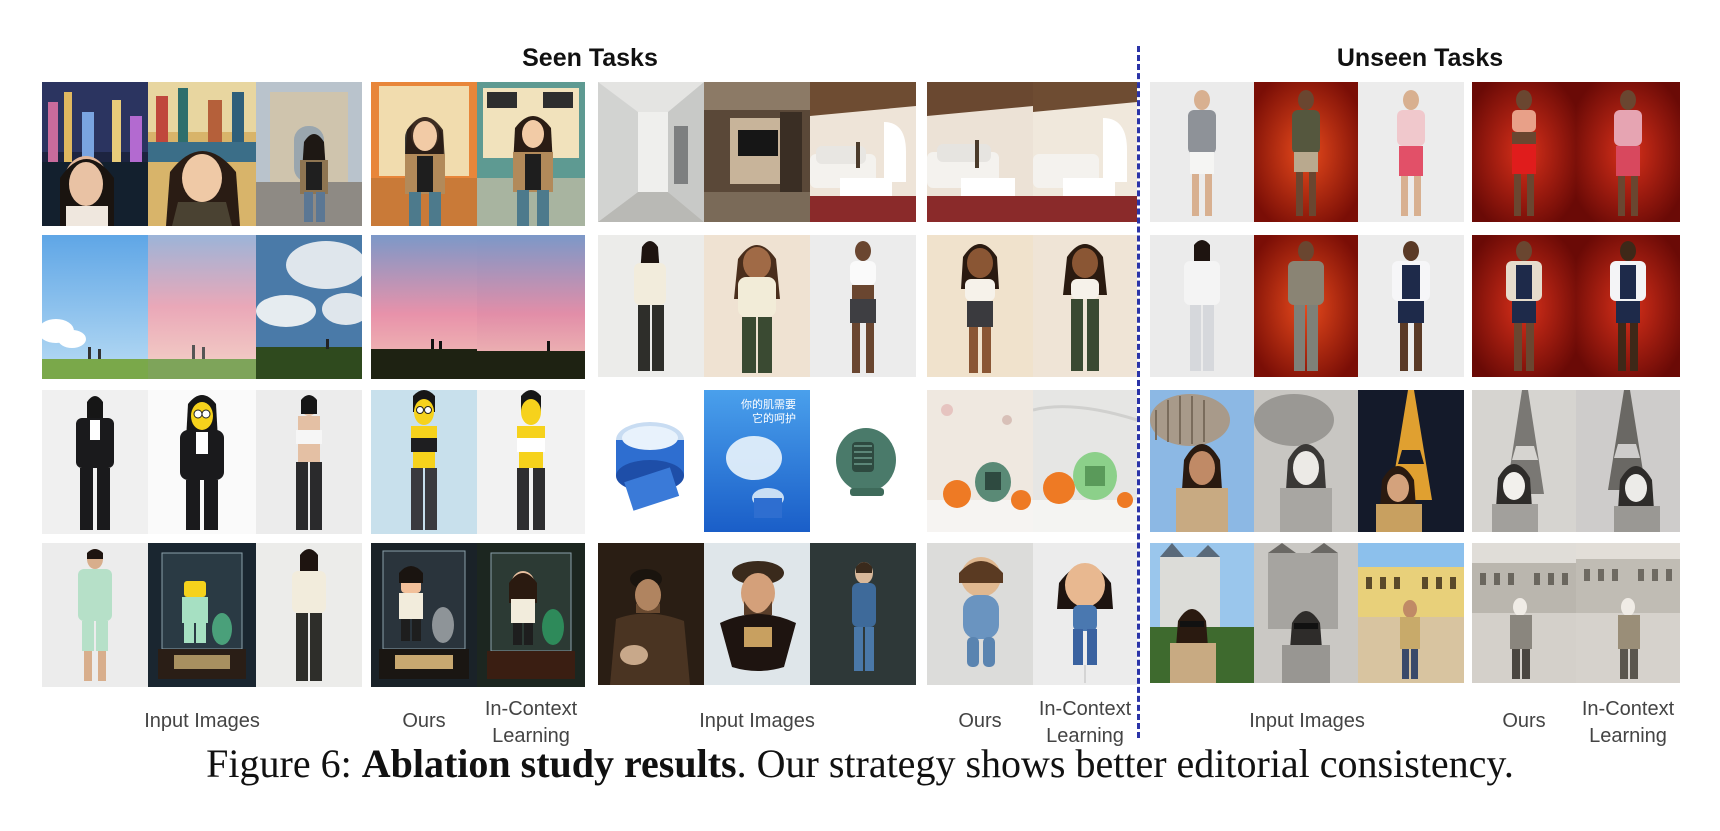 This screenshot has width=1720, height=831. Describe the element at coordinates (424, 154) in the screenshot. I see `image-ours-cartoon-arc` at that location.